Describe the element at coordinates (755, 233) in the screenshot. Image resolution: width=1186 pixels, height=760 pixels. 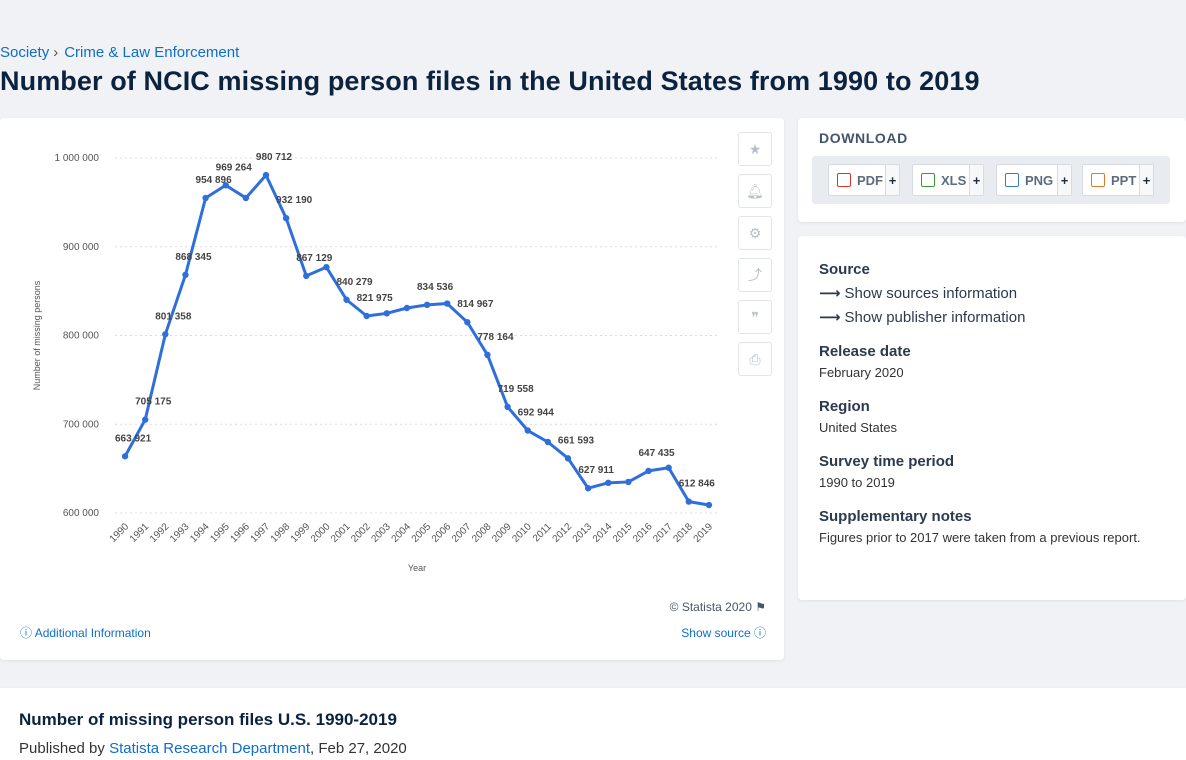
I see `gear-icon: ⚙` at that location.